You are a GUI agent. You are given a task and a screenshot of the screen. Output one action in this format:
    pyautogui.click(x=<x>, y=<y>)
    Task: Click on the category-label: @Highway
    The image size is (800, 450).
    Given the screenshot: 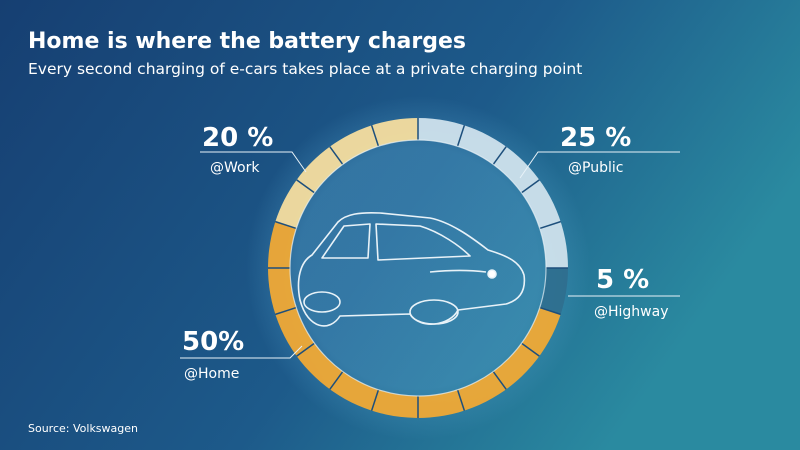 What is the action you would take?
    pyautogui.click(x=631, y=312)
    